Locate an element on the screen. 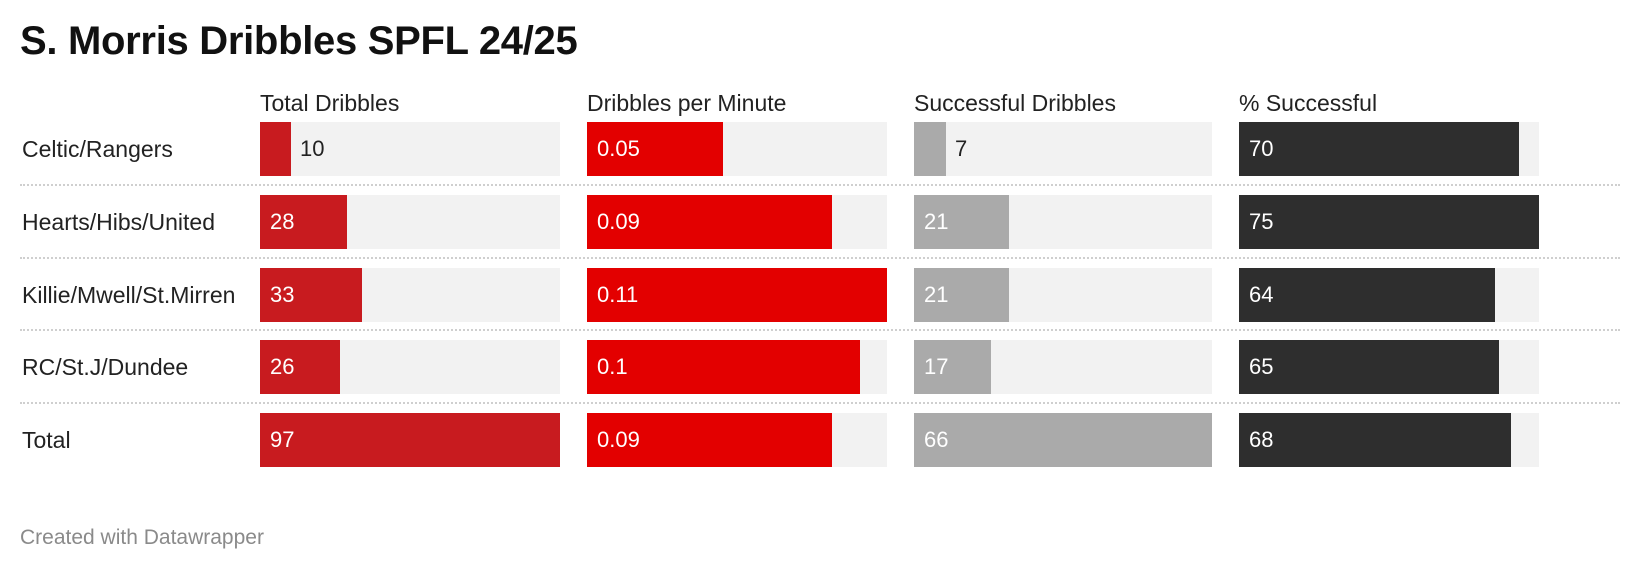  bar-track: 17 is located at coordinates (1063, 367).